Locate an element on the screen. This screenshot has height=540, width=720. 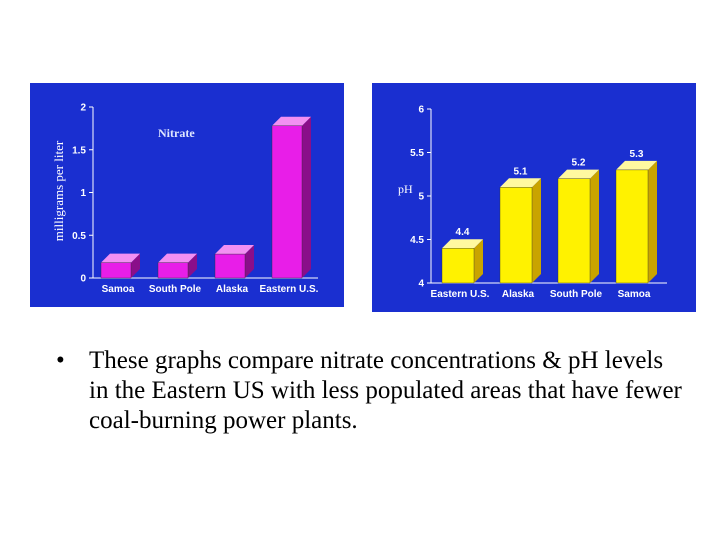
y-tick-label: 0 is located at coordinates (83, 279).